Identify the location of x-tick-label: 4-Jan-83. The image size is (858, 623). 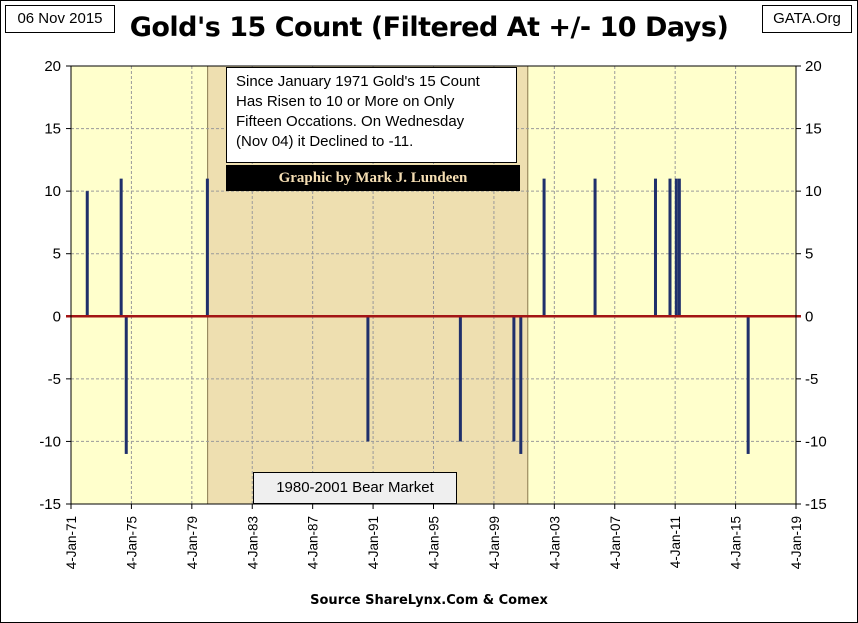
(252, 542).